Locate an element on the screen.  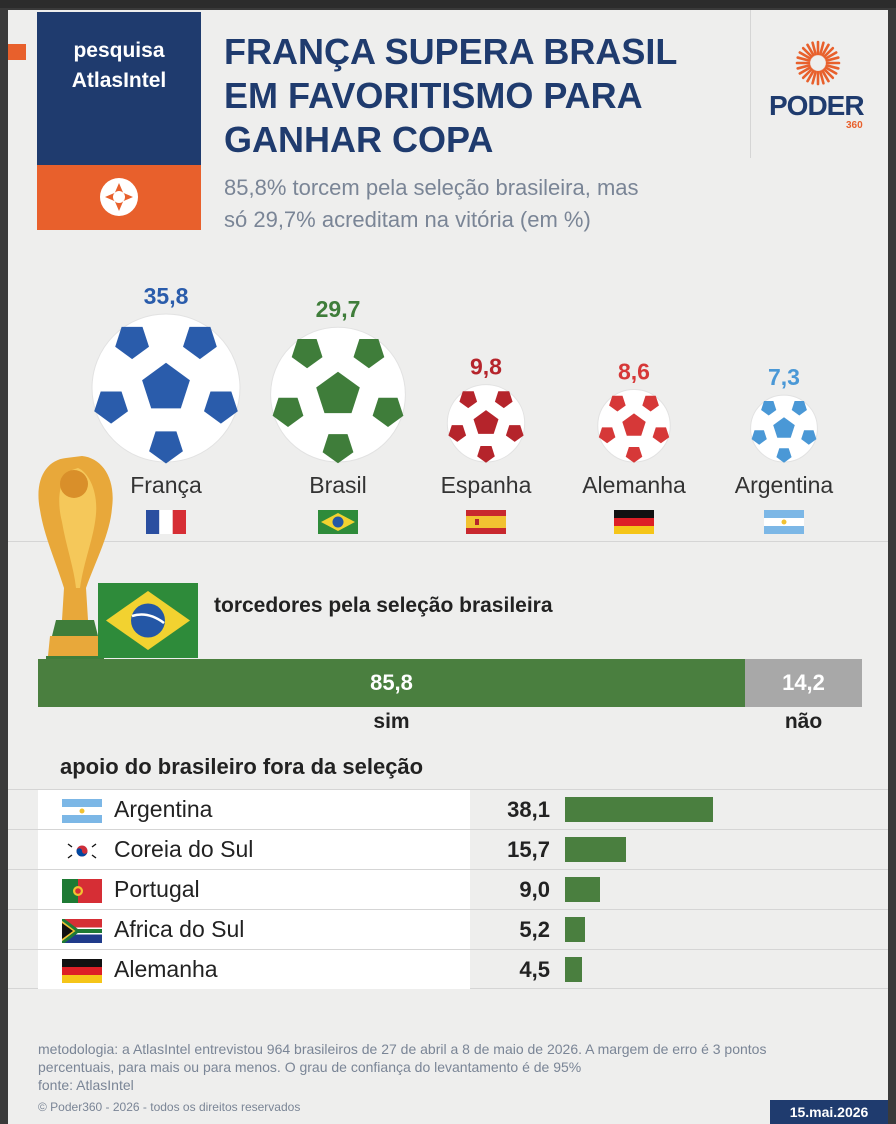
poder360-logo: PODER 360 is located at coordinates (814, 84).